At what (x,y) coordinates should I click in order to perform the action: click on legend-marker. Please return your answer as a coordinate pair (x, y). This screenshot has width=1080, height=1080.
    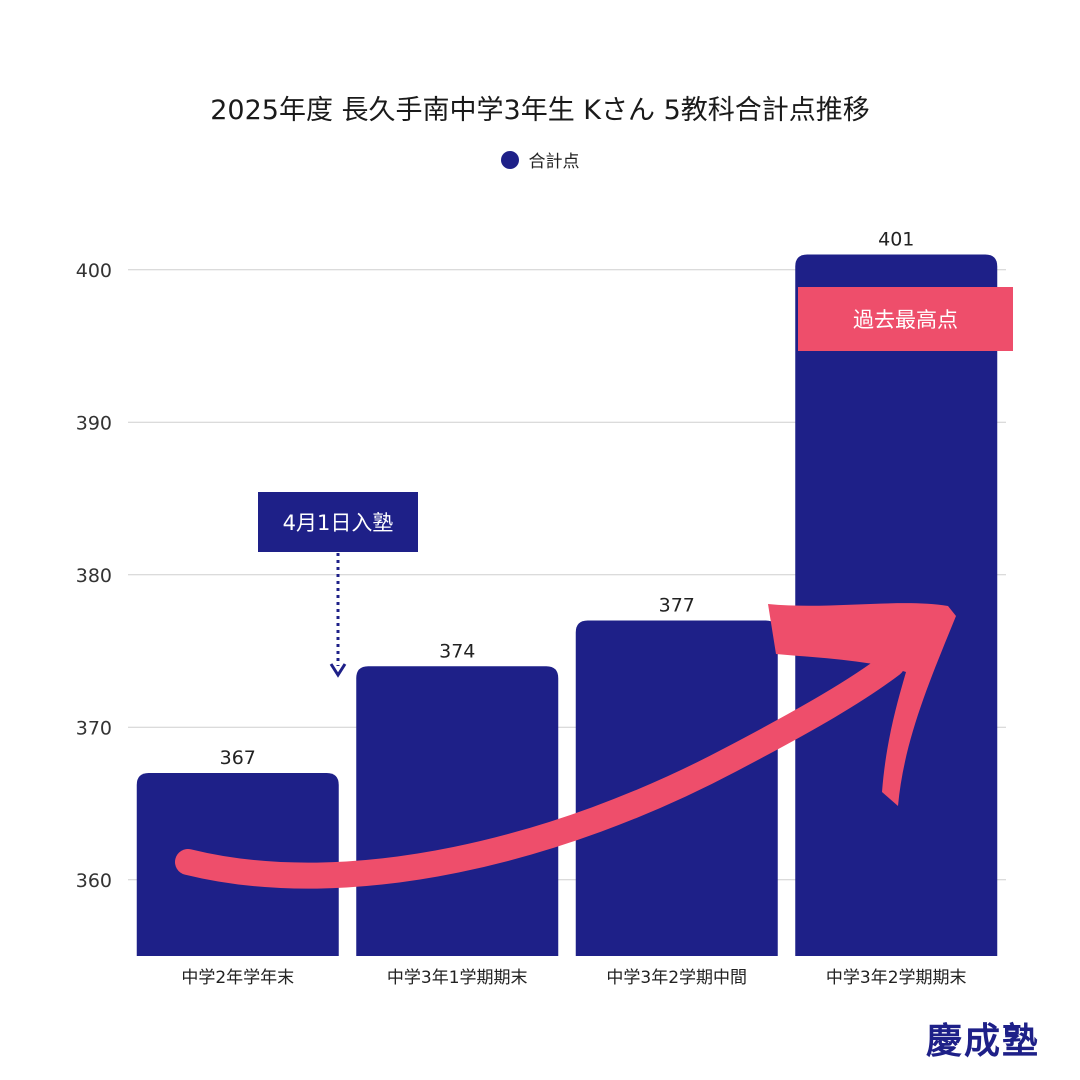
    Looking at the image, I should click on (509, 159).